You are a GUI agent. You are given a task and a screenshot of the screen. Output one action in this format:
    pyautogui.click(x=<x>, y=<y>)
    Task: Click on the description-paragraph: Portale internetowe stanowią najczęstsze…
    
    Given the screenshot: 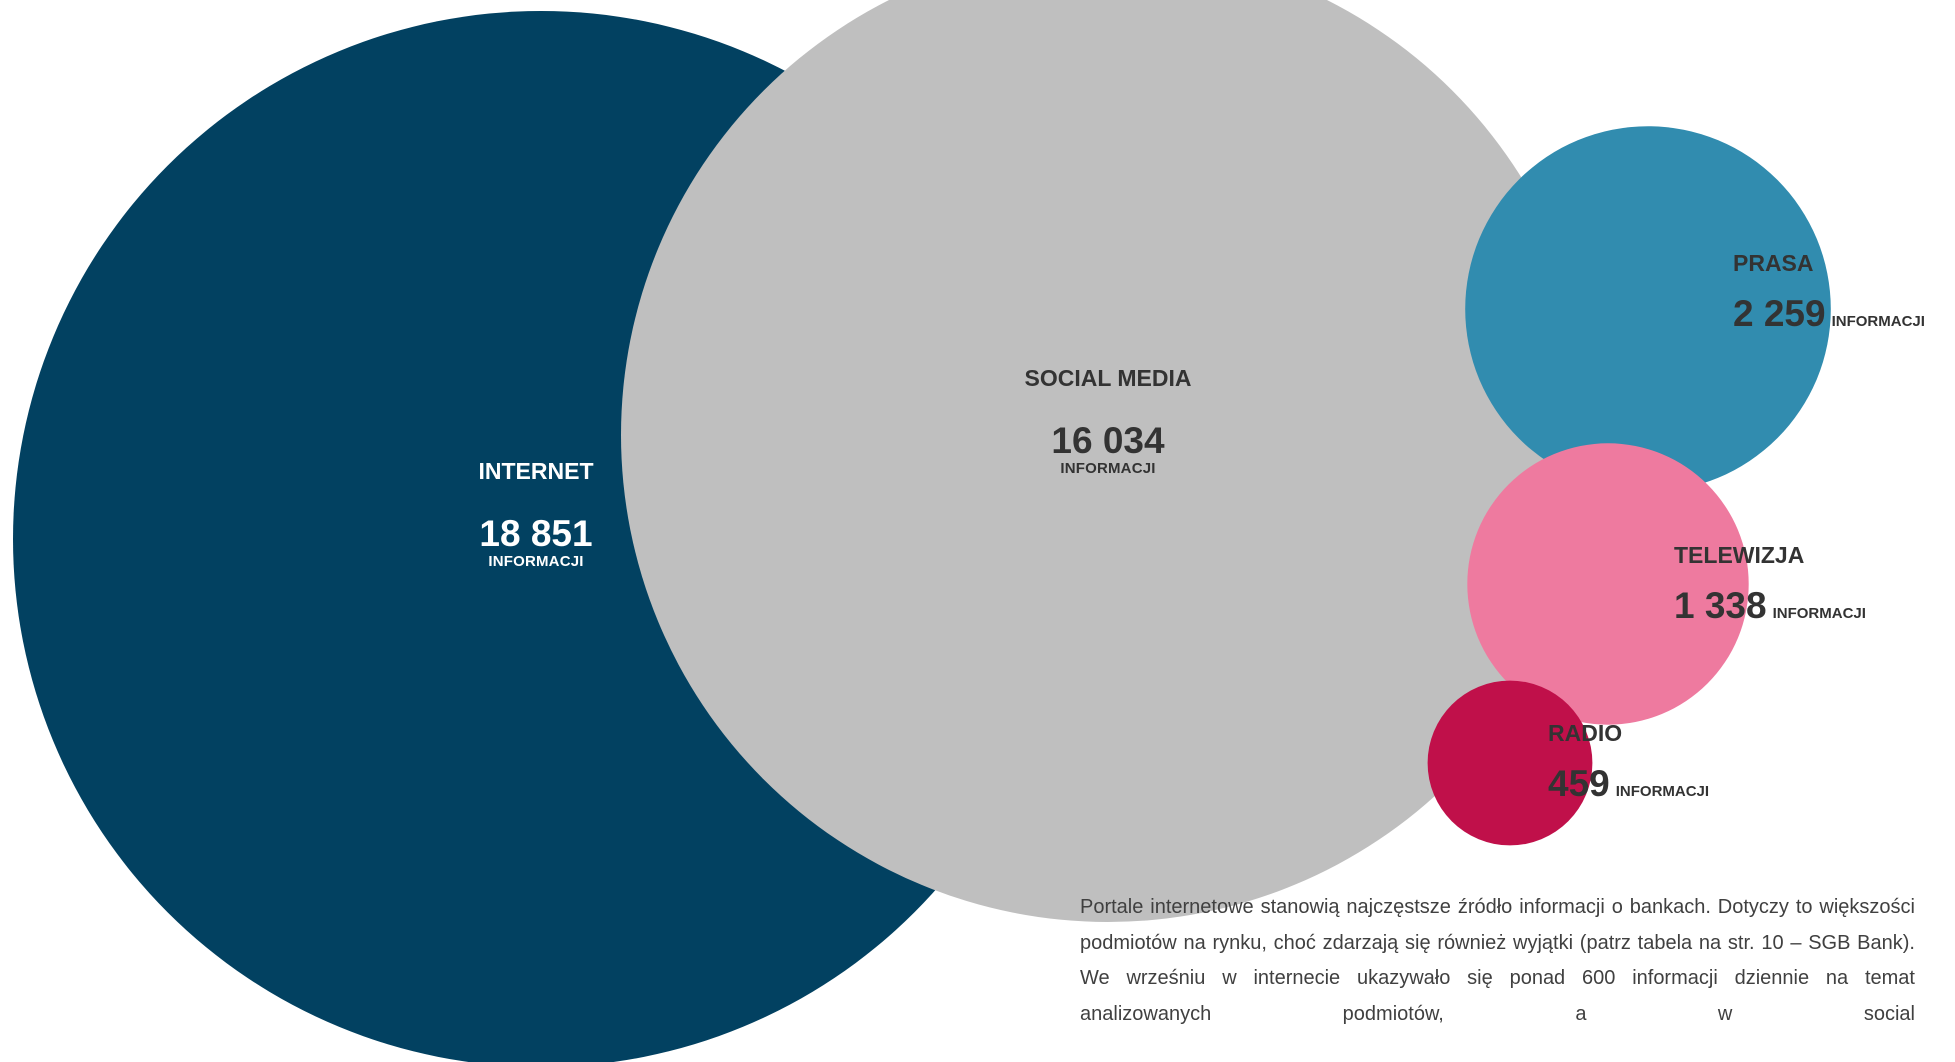 What is the action you would take?
    pyautogui.click(x=1497, y=960)
    